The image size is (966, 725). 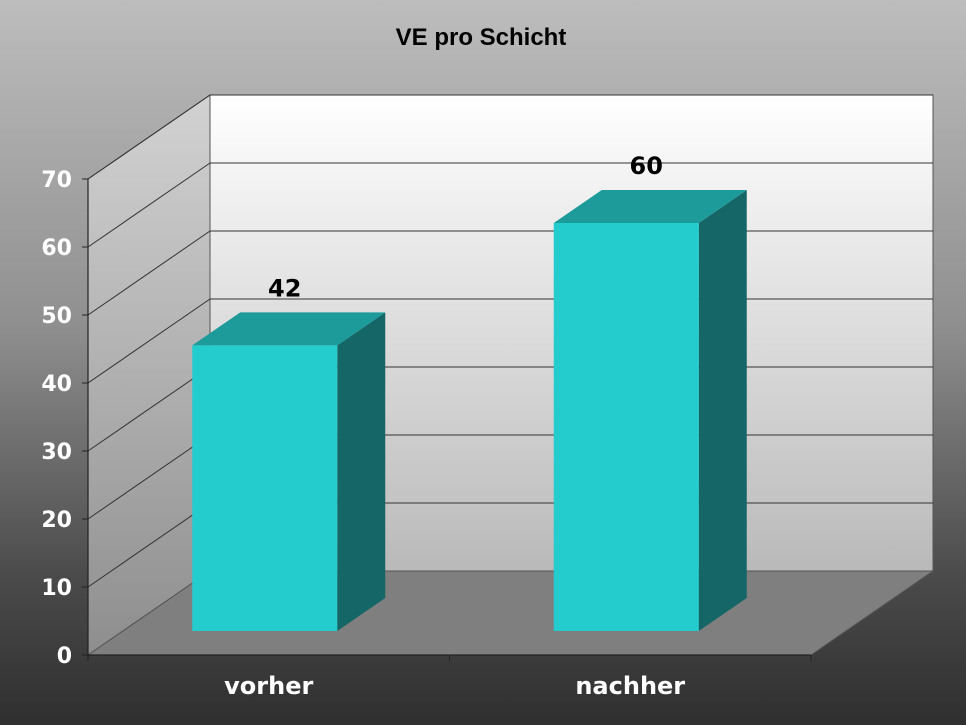 What do you see at coordinates (56, 452) in the screenshot?
I see `y-tick-label: 30` at bounding box center [56, 452].